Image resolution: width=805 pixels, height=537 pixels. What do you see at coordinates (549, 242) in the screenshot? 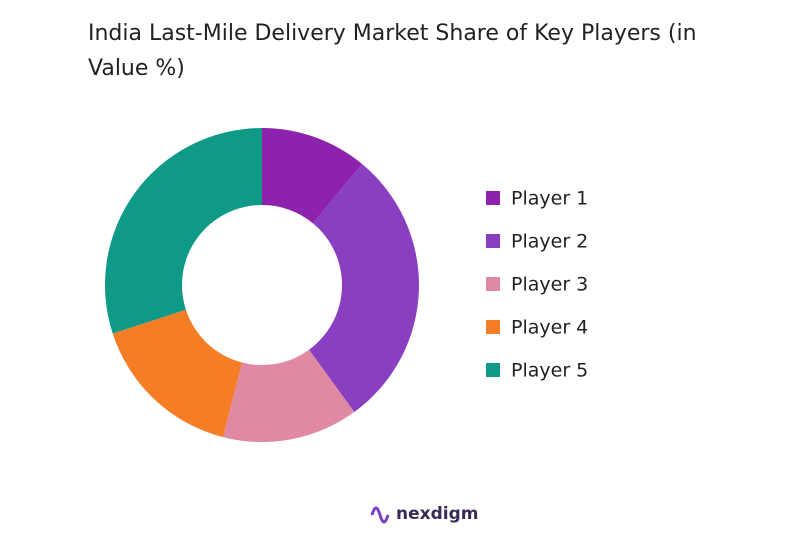
I see `legend-label: Player 2` at bounding box center [549, 242].